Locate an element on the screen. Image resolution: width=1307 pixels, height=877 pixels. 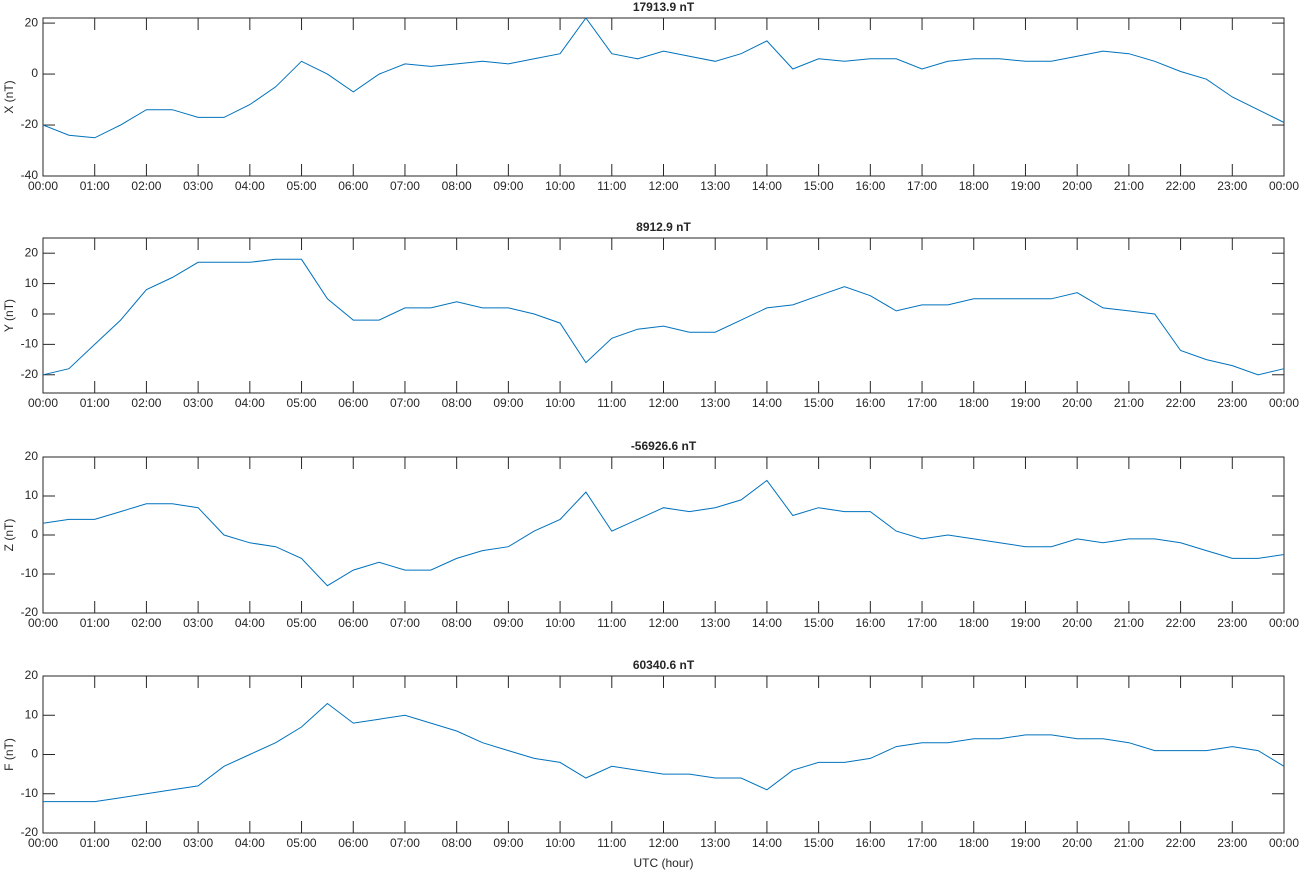
y-tick-label: -40 is located at coordinates (30, 175).